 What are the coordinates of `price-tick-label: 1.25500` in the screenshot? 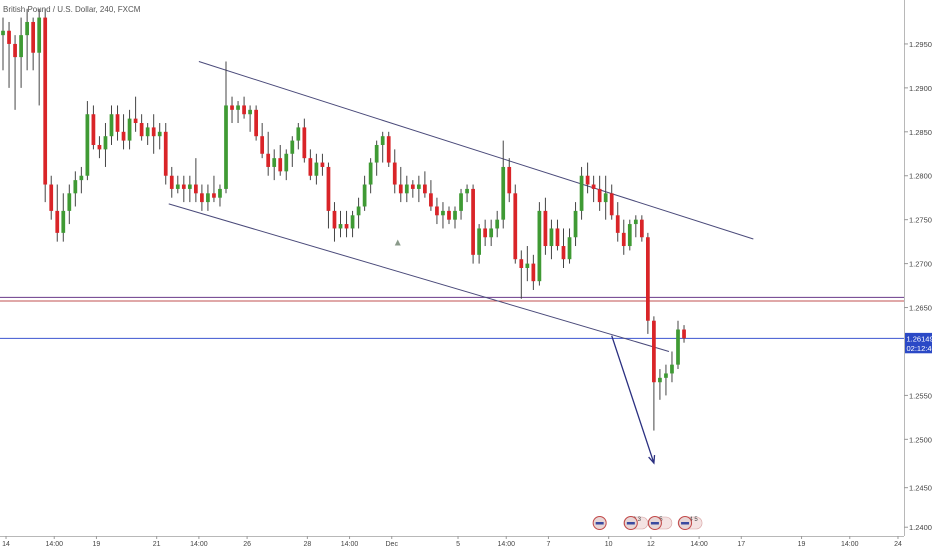 It's located at (920, 395).